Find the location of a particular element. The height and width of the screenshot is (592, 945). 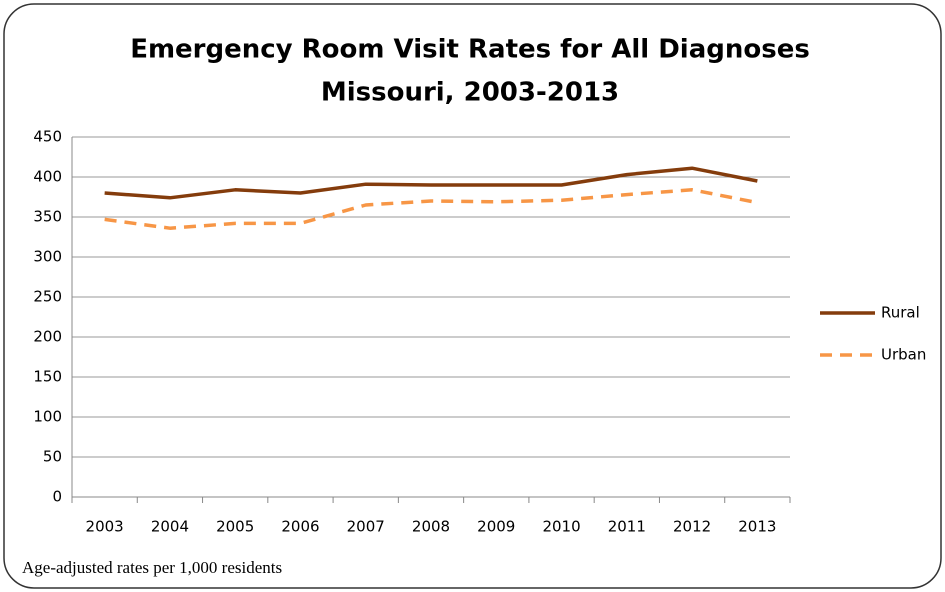

x-tick-label: 2007 is located at coordinates (366, 527).